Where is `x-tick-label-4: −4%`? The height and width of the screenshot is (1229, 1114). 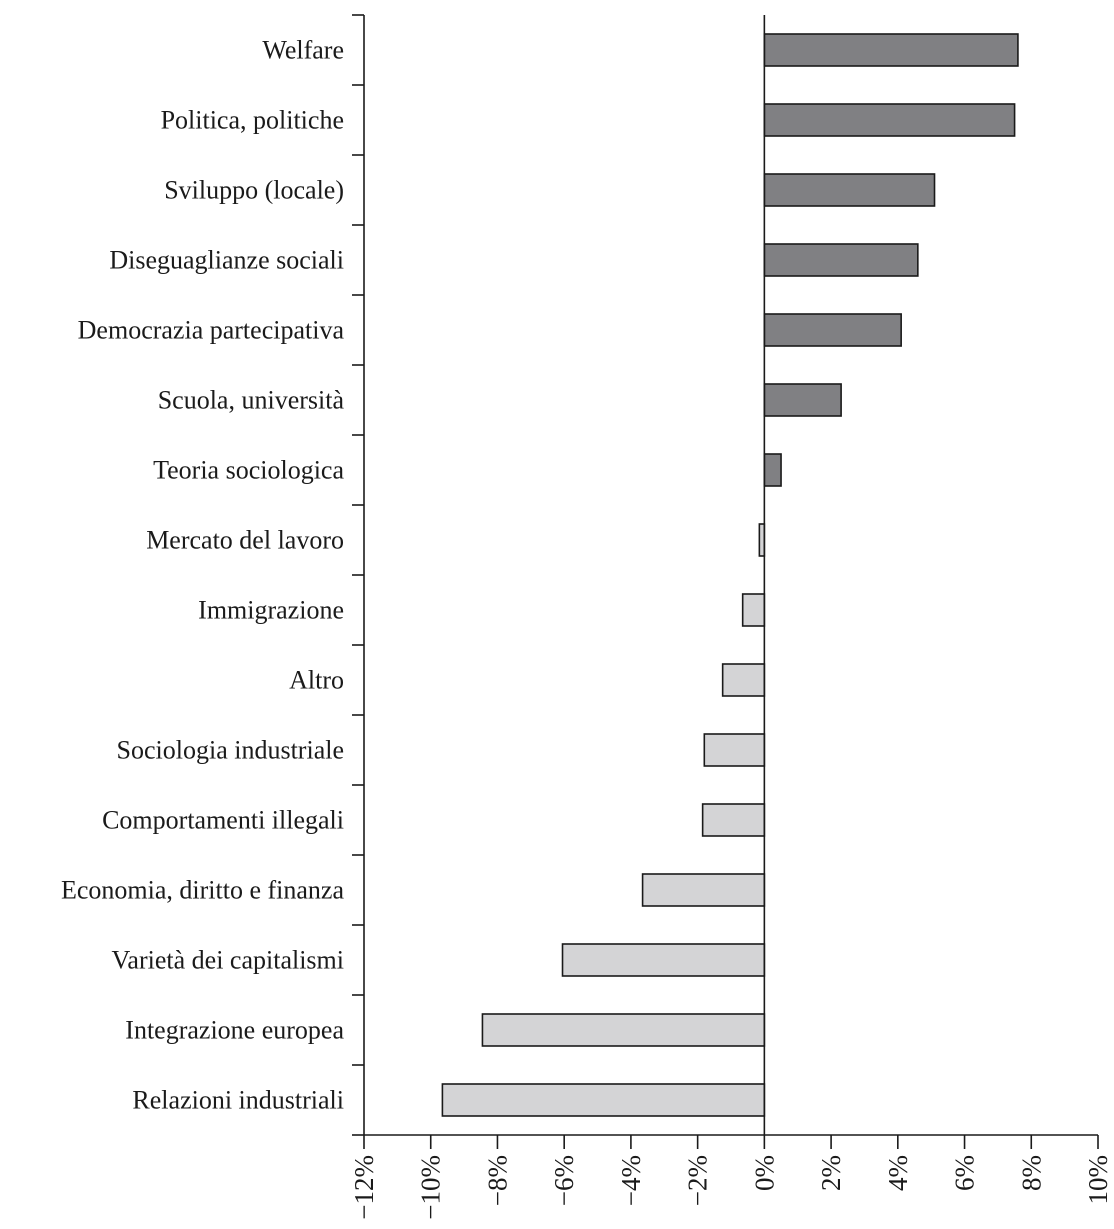 x-tick-label-4: −4% is located at coordinates (631, 1180).